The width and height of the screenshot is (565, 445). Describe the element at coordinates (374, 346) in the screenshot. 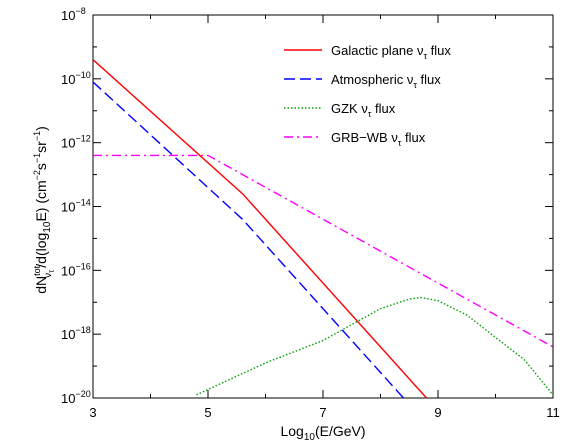

I see `series-line-gzk` at that location.